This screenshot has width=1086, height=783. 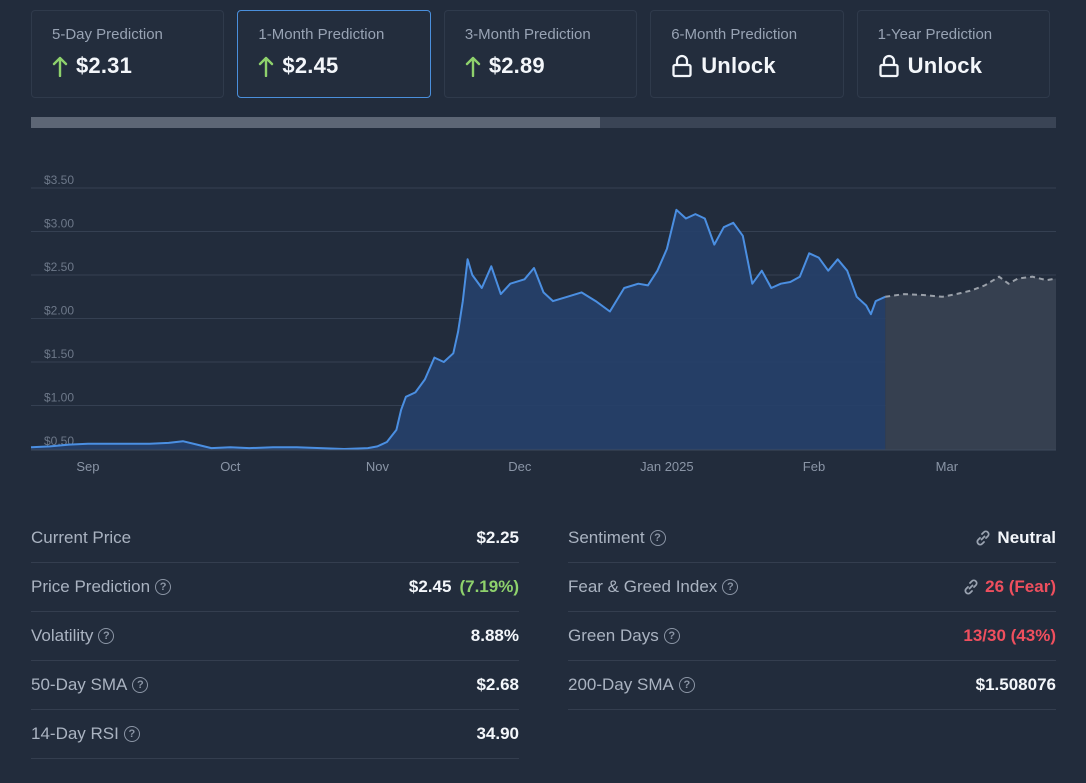 I want to click on prediction-card-3: 6-Month Prediction Unlock, so click(x=747, y=54).